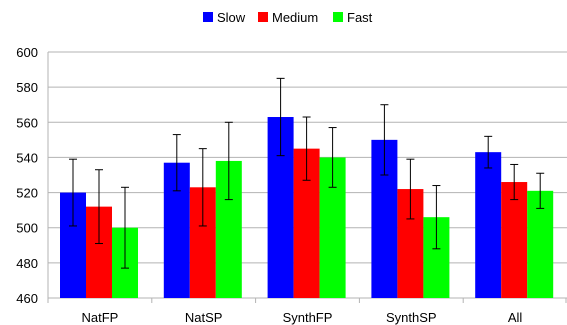 Image resolution: width=567 pixels, height=325 pixels. I want to click on y-tick-label: 600, so click(27, 52).